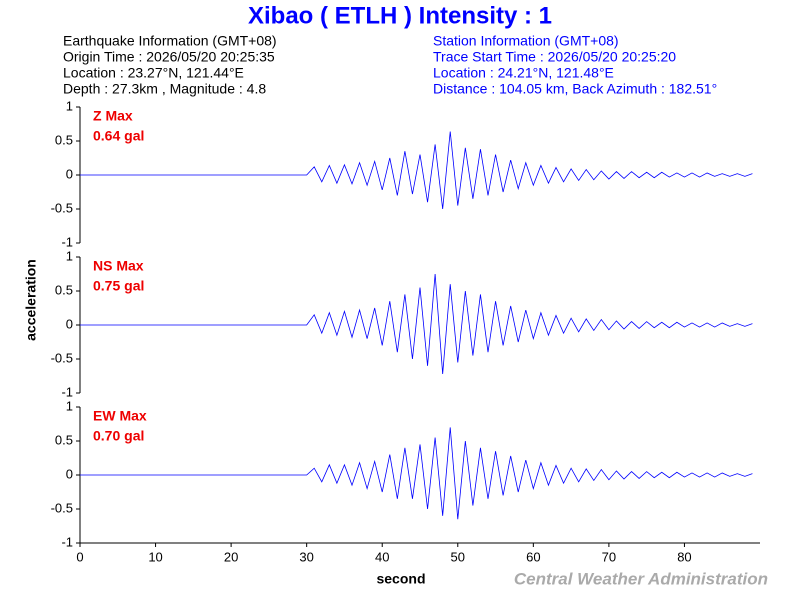 This screenshot has width=800, height=600. What do you see at coordinates (400, 15) in the screenshot?
I see `chart-title: Xibao ( ETLH ) Intensity : 1` at bounding box center [400, 15].